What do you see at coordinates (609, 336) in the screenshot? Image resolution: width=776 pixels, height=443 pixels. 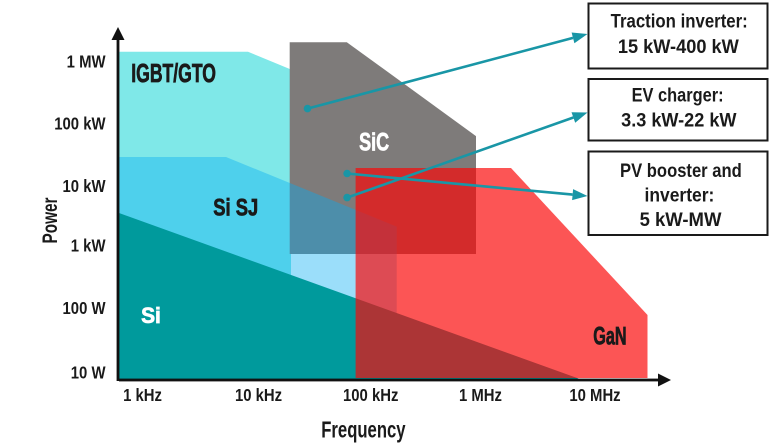 I see `svg-text: GaN` at bounding box center [609, 336].